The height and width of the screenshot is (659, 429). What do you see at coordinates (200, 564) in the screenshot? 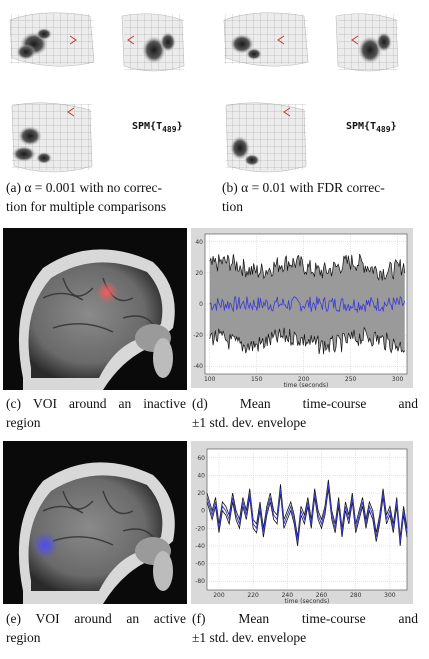
I see `y-tick-label: -60` at bounding box center [200, 564].